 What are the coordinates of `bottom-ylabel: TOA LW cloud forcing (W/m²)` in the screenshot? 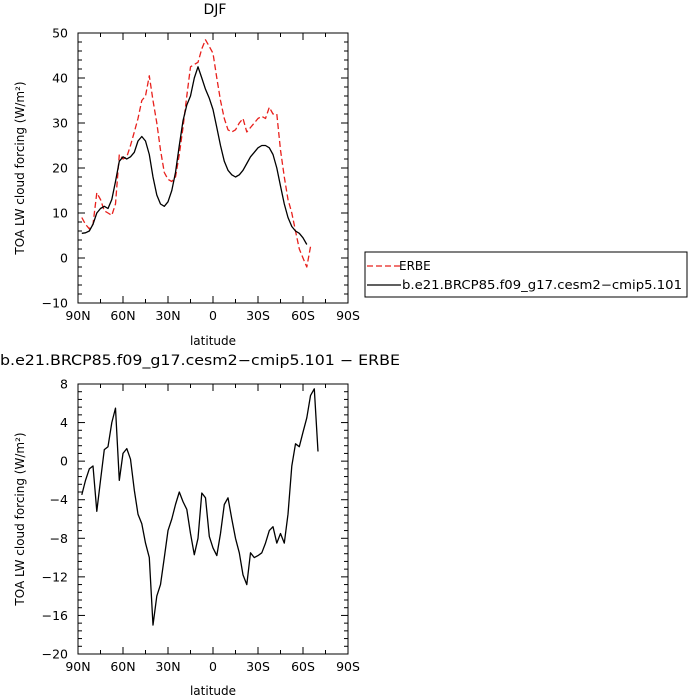 It's located at (20, 519).